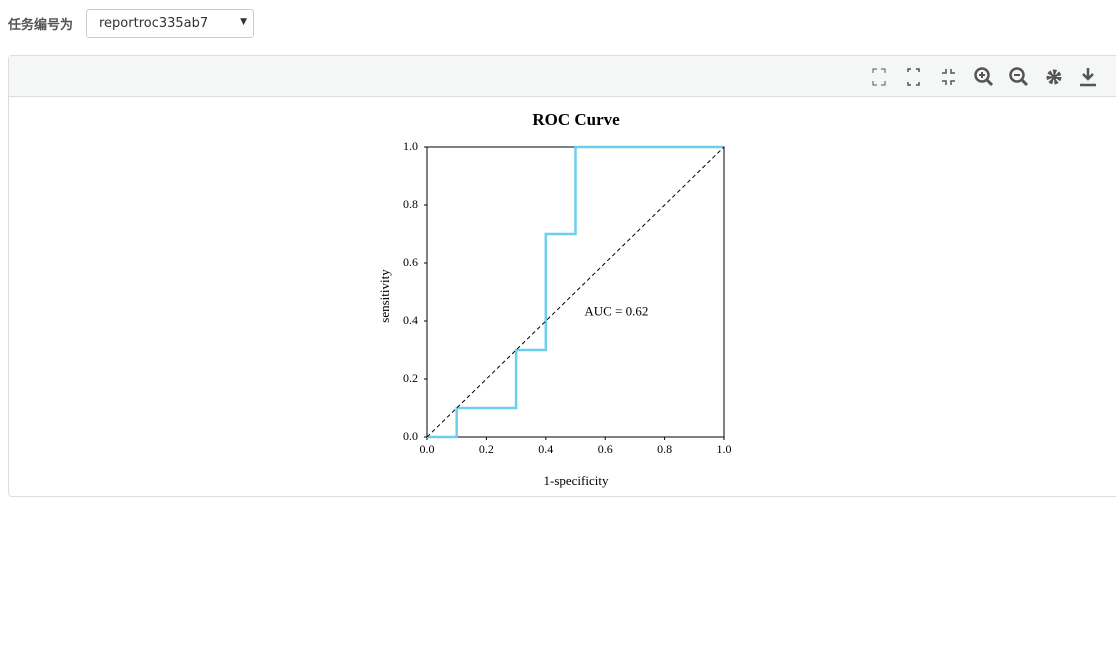 The height and width of the screenshot is (656, 1116). I want to click on toolbar-icons, so click(984, 77).